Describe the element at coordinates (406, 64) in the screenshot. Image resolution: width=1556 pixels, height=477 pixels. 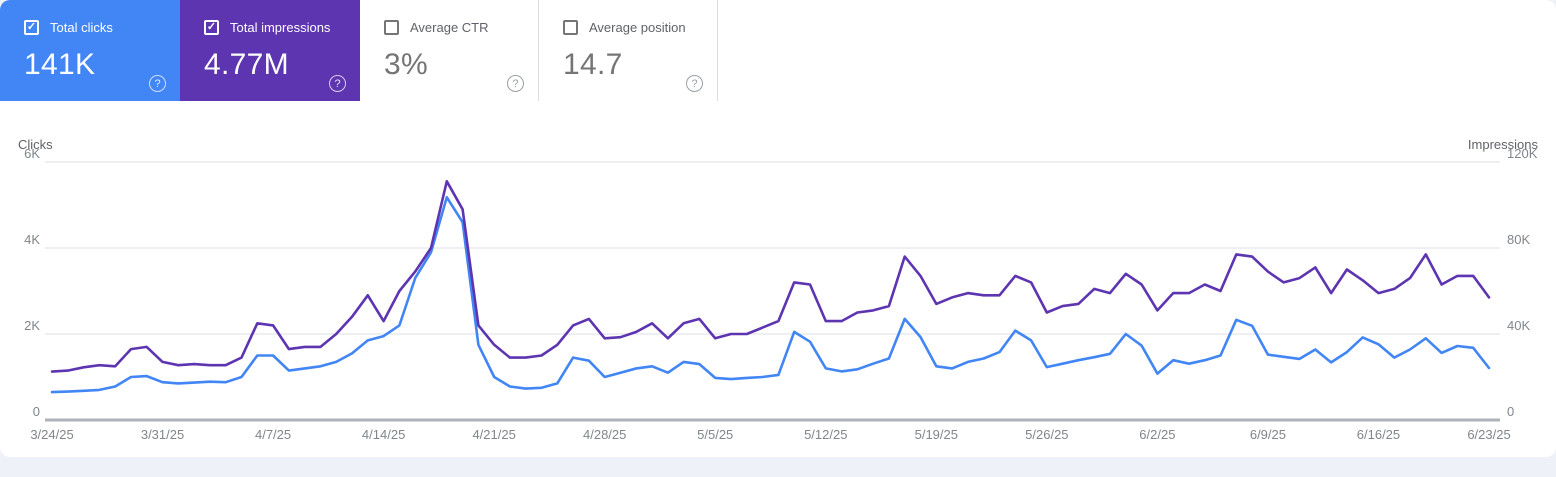
I see `average-ctr-value: 3%` at that location.